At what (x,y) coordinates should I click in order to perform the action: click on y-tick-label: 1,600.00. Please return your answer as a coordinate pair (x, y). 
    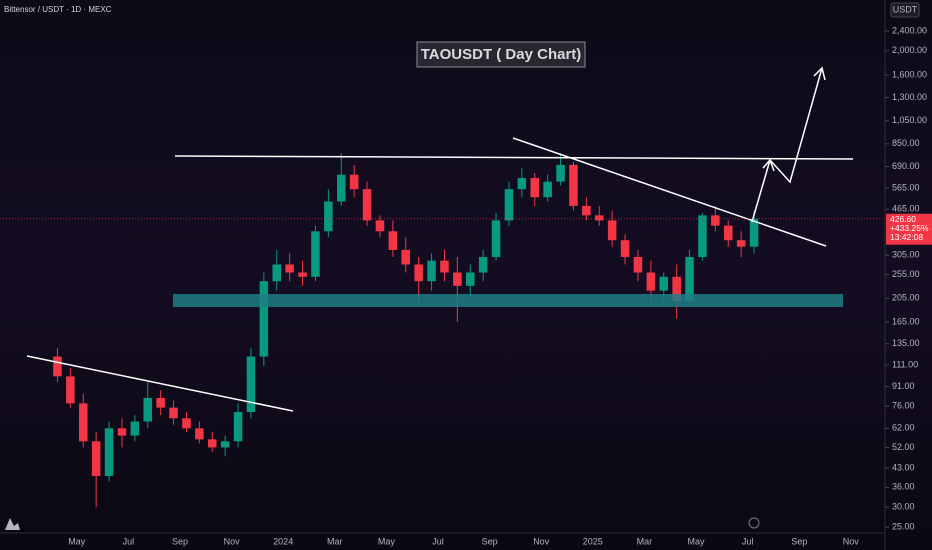
    Looking at the image, I should click on (909, 74).